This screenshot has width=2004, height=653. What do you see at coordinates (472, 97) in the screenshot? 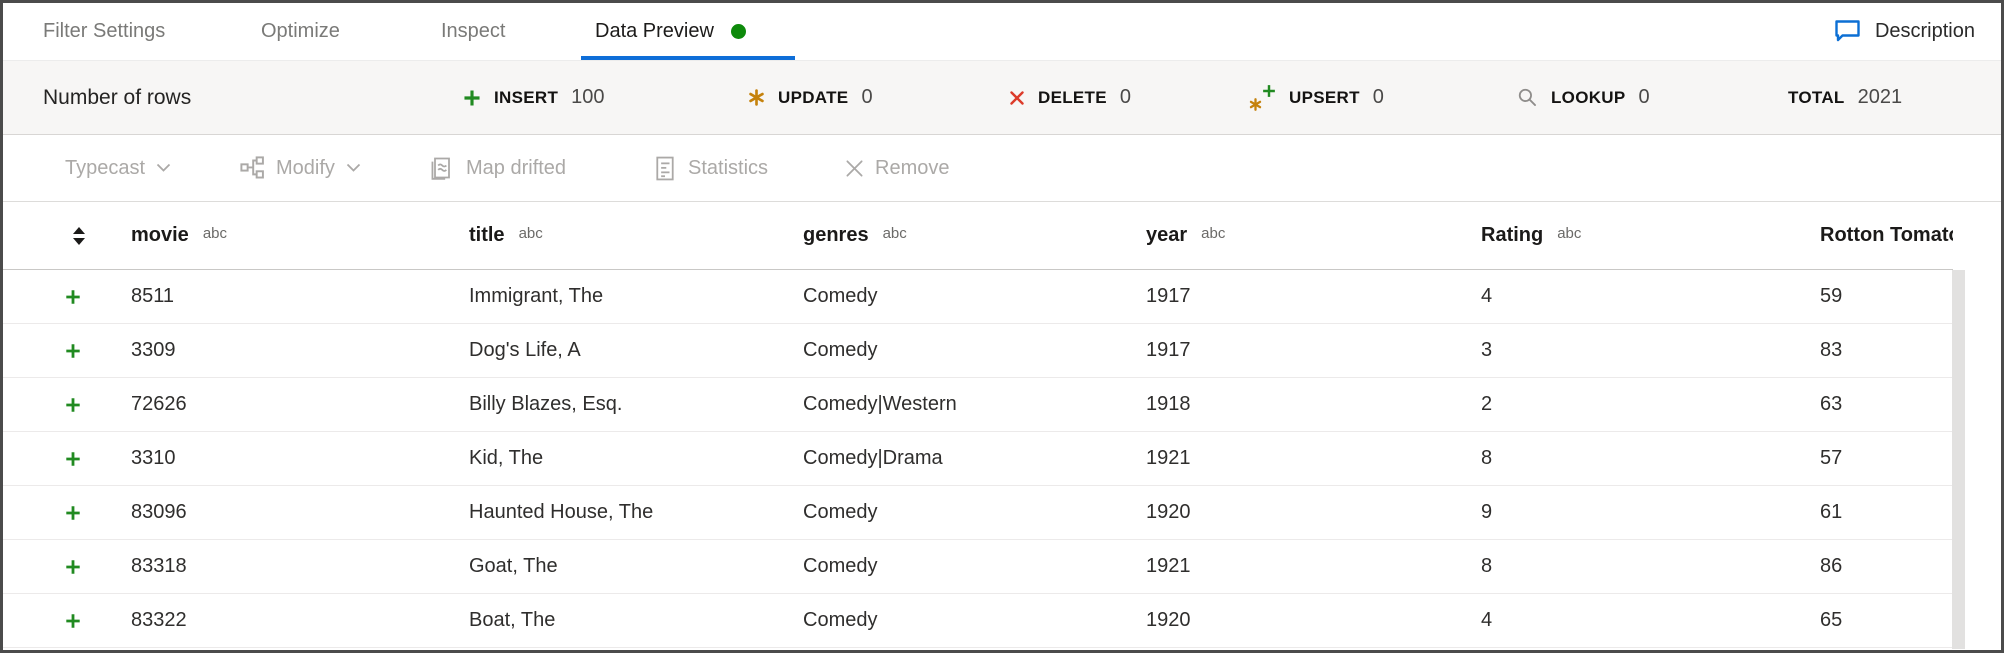
I see `plus-icon` at bounding box center [472, 97].